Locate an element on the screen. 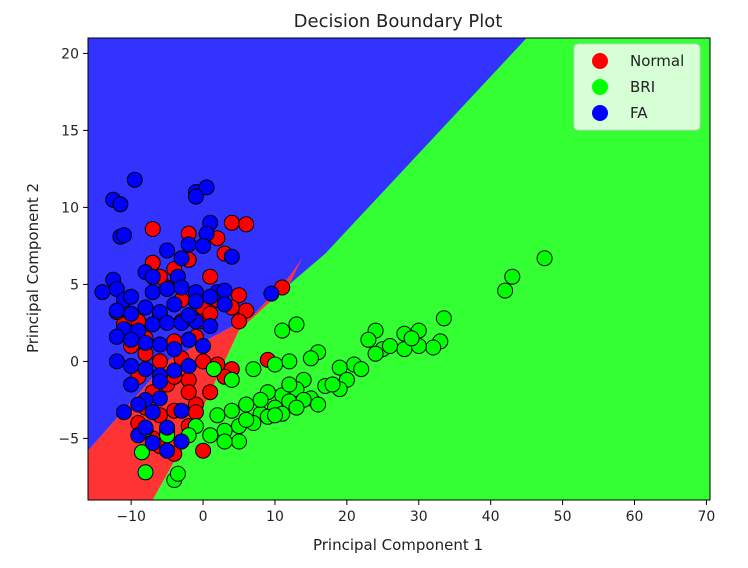 This screenshot has height=568, width=748. y-tick-label: 15 is located at coordinates (70, 131).